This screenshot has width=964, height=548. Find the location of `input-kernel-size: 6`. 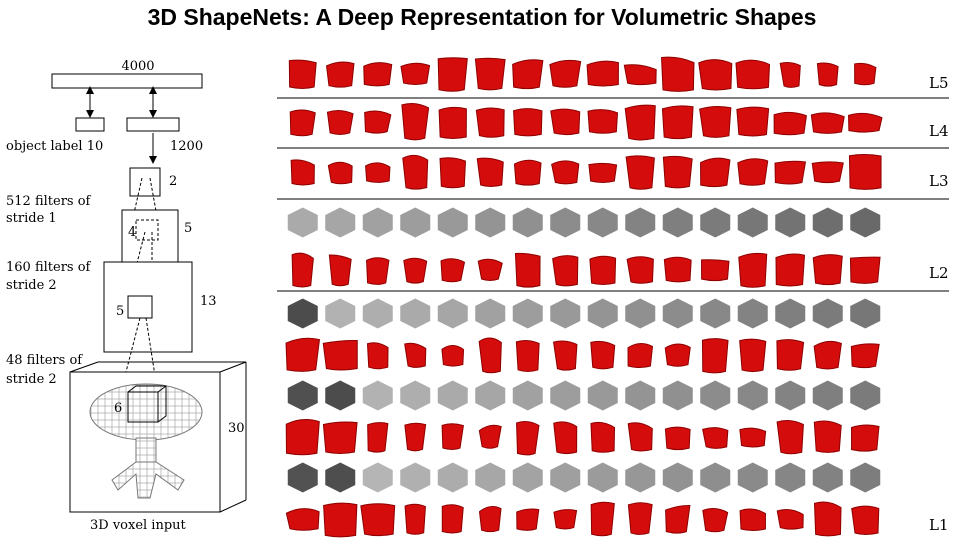

input-kernel-size: 6 is located at coordinates (118, 408).